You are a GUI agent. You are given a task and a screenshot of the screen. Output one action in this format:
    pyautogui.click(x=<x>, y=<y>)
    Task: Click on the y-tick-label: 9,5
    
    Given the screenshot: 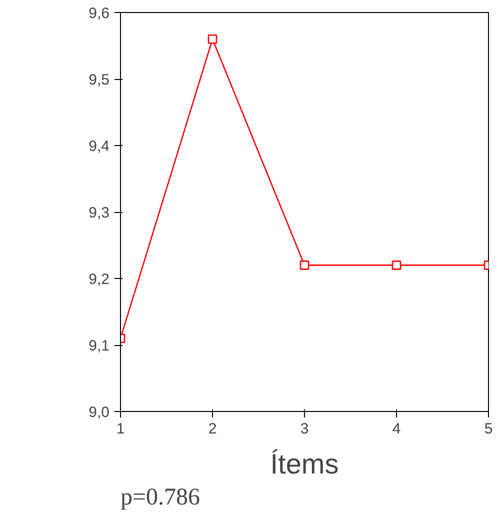 What is the action you would take?
    pyautogui.click(x=99, y=80)
    